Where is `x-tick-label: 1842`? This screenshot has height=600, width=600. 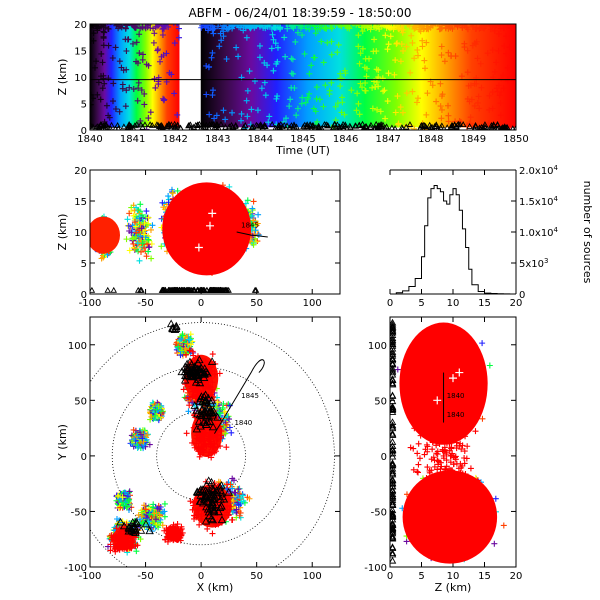
x-tick-label: 1842 is located at coordinates (174, 139).